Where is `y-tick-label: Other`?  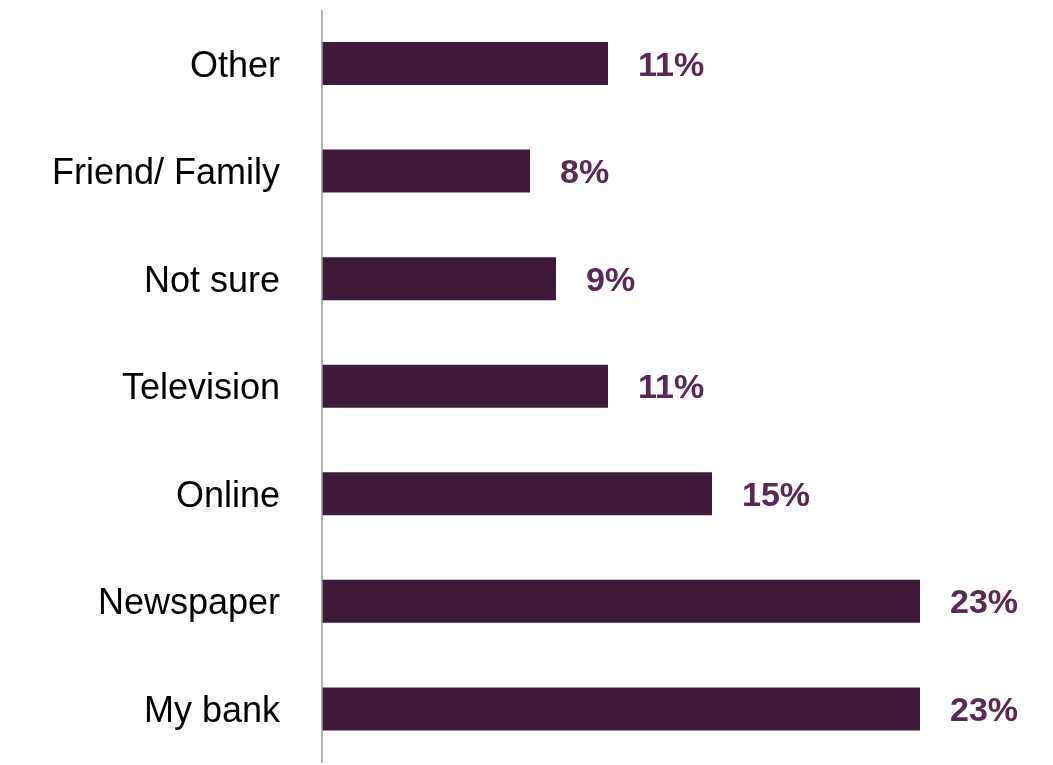
y-tick-label: Other is located at coordinates (234, 64).